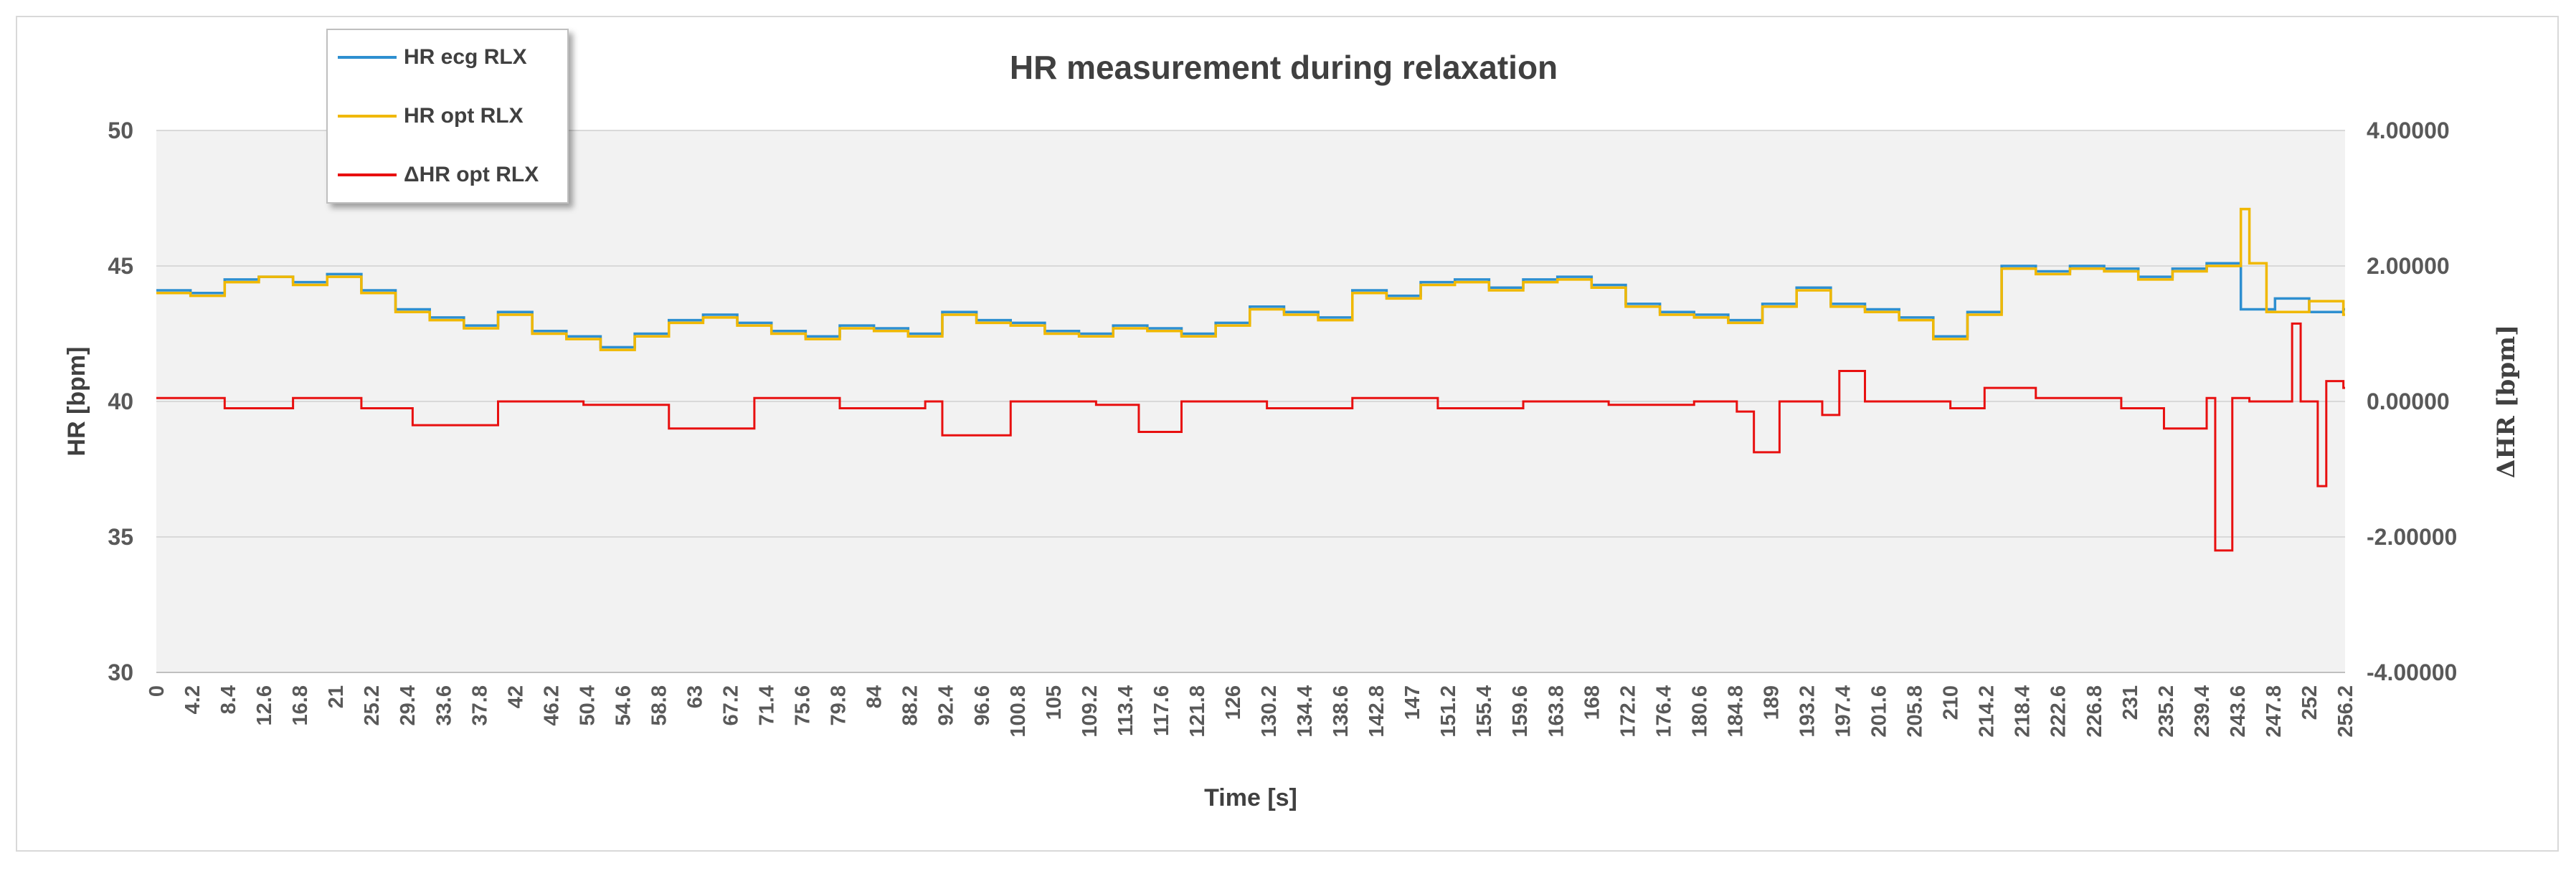 The image size is (2576, 876). What do you see at coordinates (1520, 711) in the screenshot?
I see `x-tick-label: 159.6` at bounding box center [1520, 711].